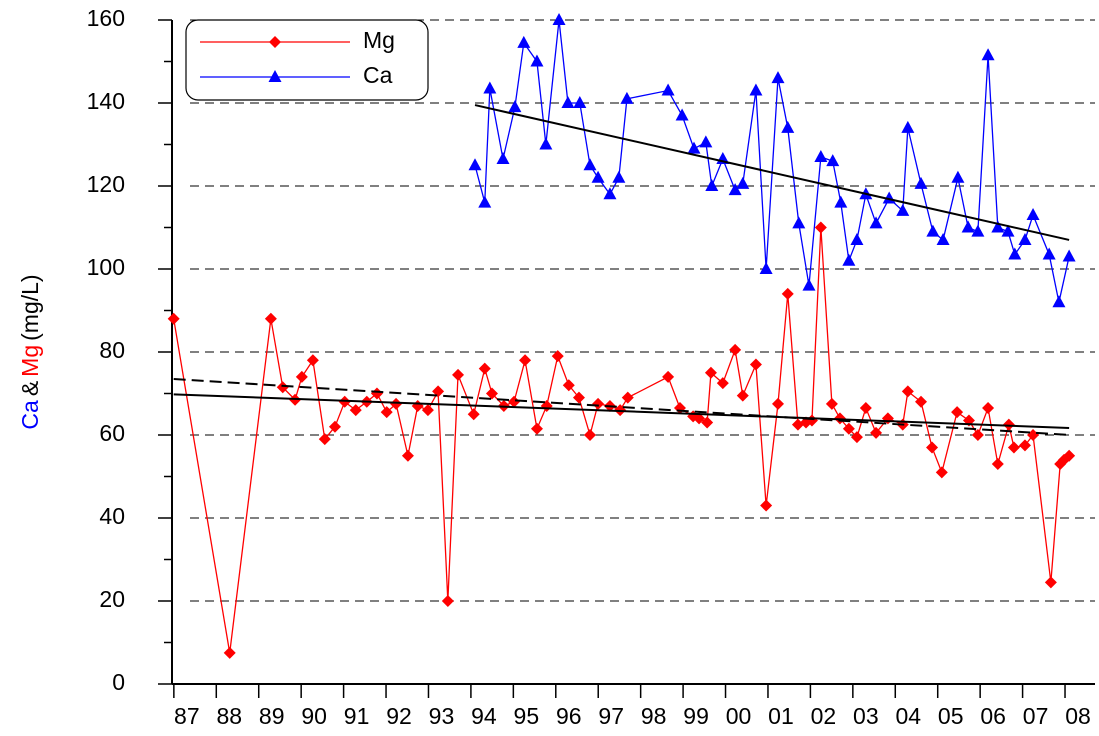  Describe the element at coordinates (993, 716) in the screenshot. I see `x-tick-label: 06` at that location.